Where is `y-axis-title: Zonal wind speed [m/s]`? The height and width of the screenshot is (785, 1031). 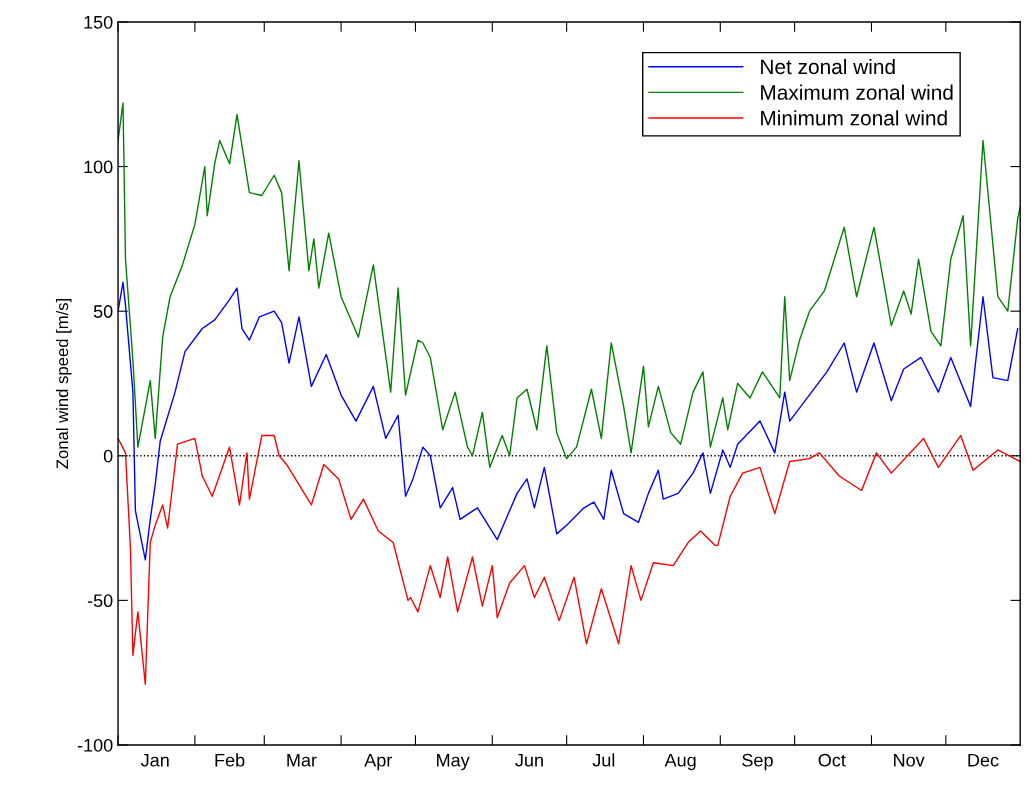
y-axis-title: Zonal wind speed [m/s] is located at coordinates (63, 383).